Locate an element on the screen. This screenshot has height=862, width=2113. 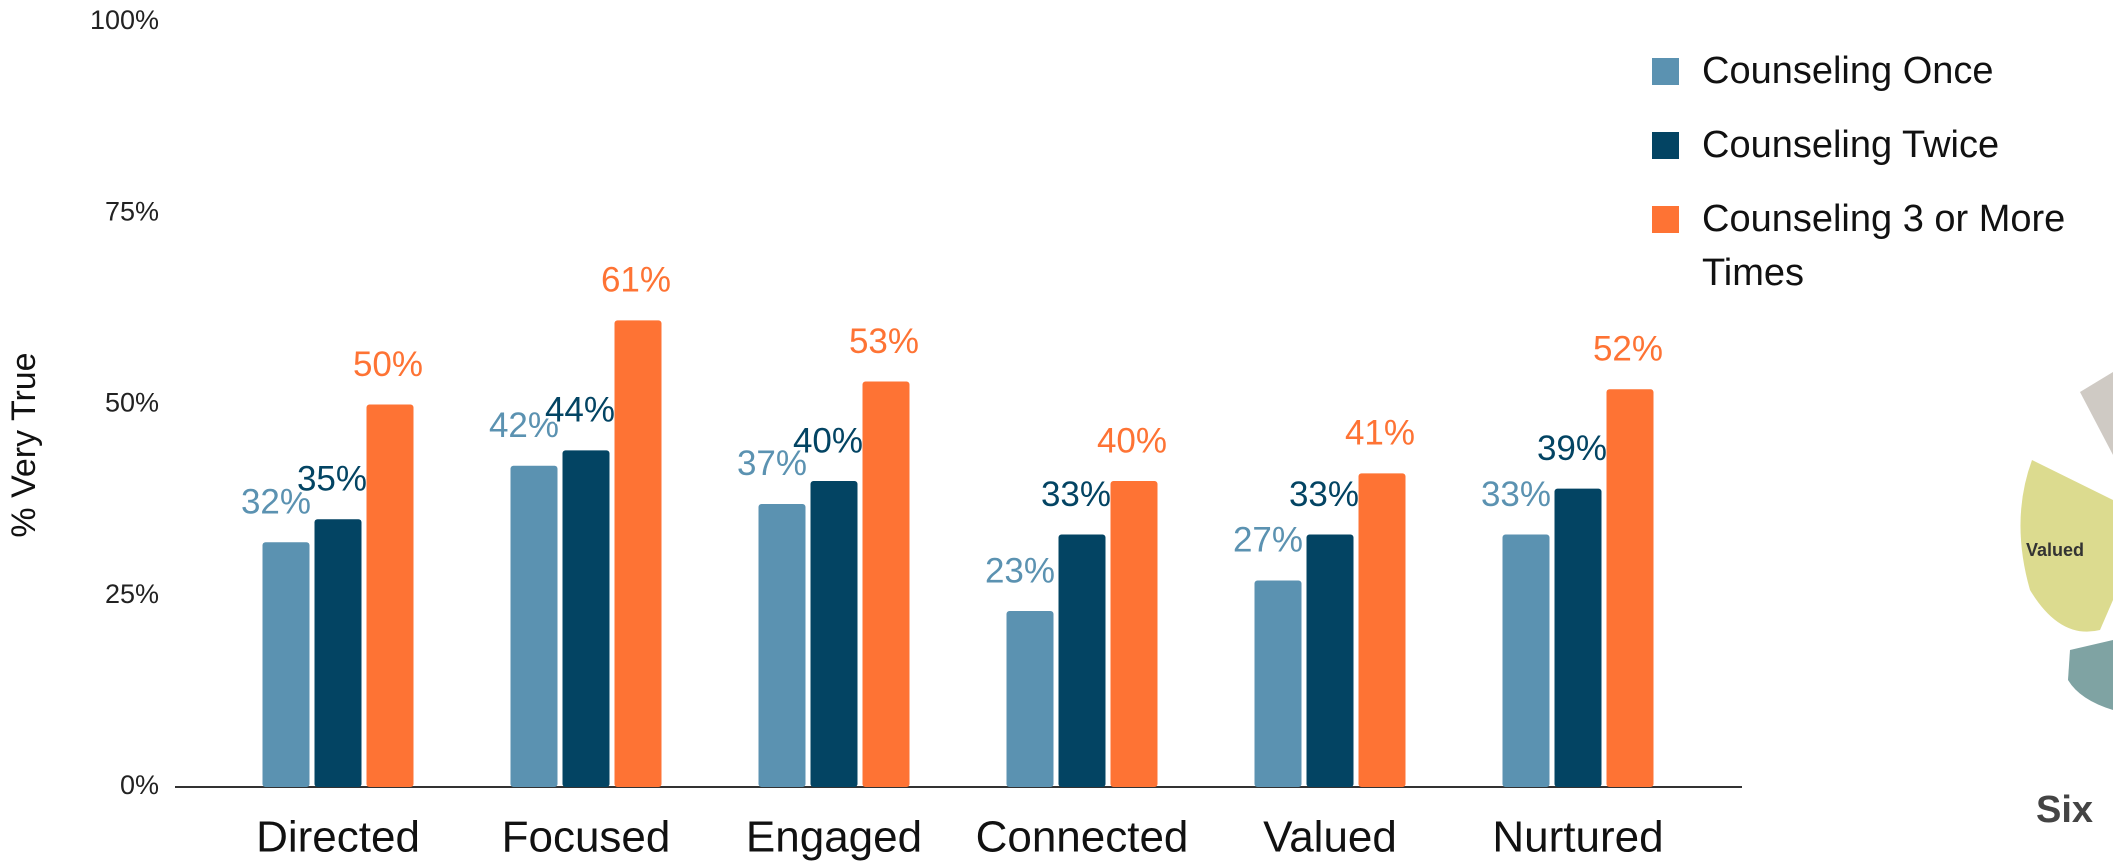
y-tick-label: 50% is located at coordinates (132, 403).